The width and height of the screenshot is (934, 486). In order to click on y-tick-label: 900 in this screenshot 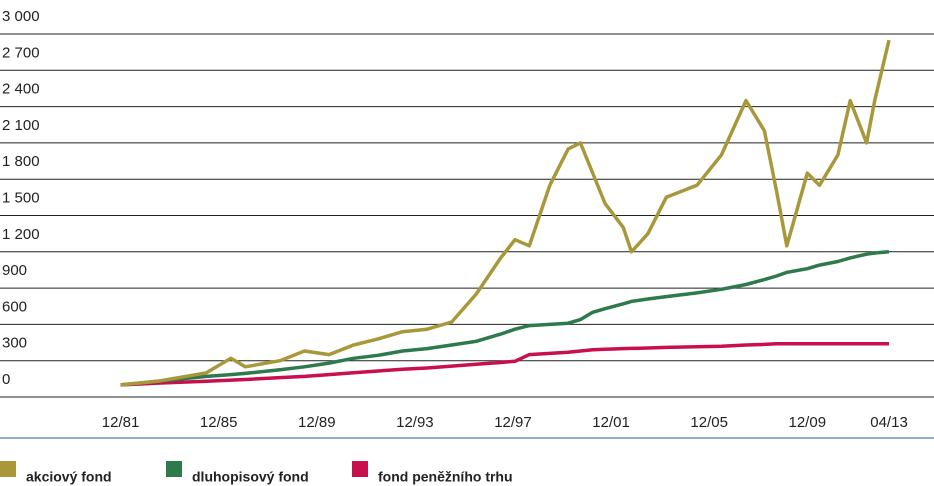, I will do `click(14, 270)`.